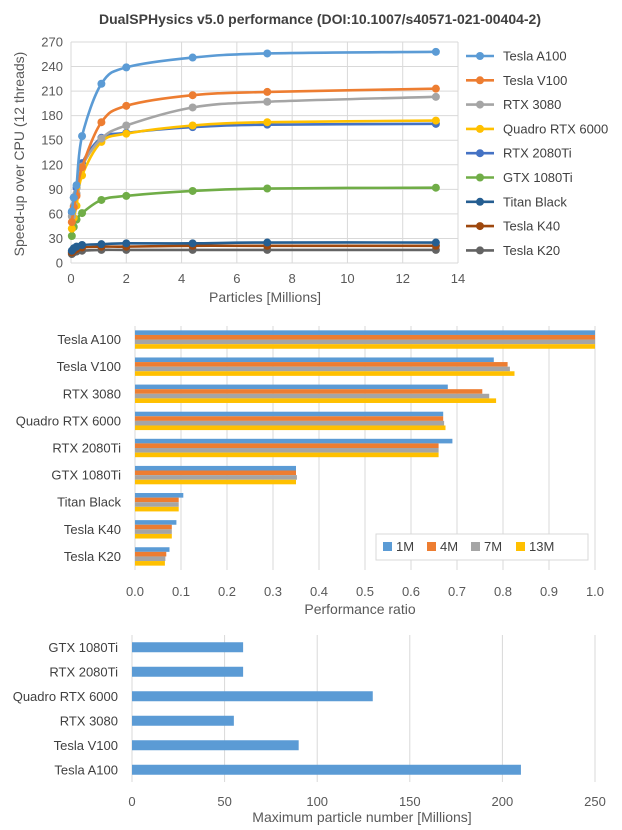 The image size is (622, 830). What do you see at coordinates (458, 278) in the screenshot?
I see `chart1-xtick-label: 14` at bounding box center [458, 278].